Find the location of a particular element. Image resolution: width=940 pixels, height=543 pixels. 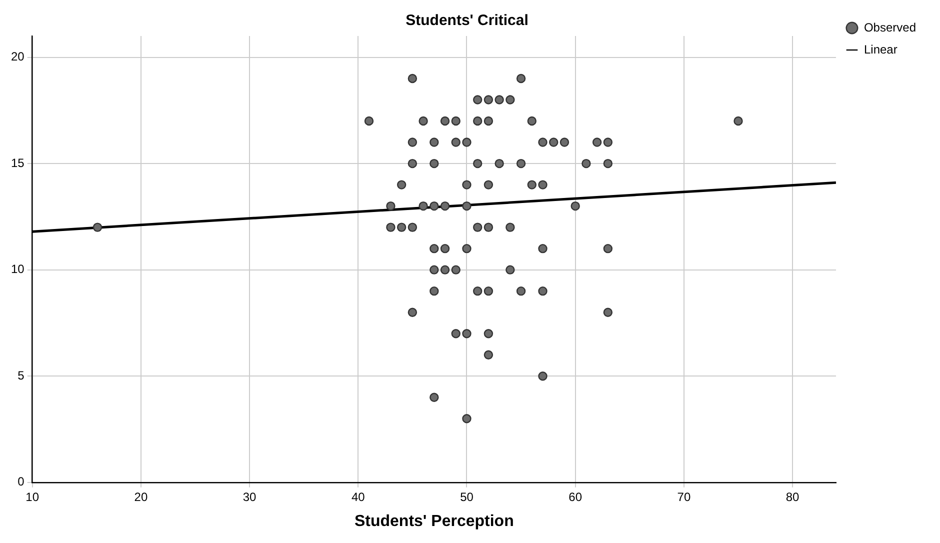

y-tick-label: 5 is located at coordinates (21, 375).